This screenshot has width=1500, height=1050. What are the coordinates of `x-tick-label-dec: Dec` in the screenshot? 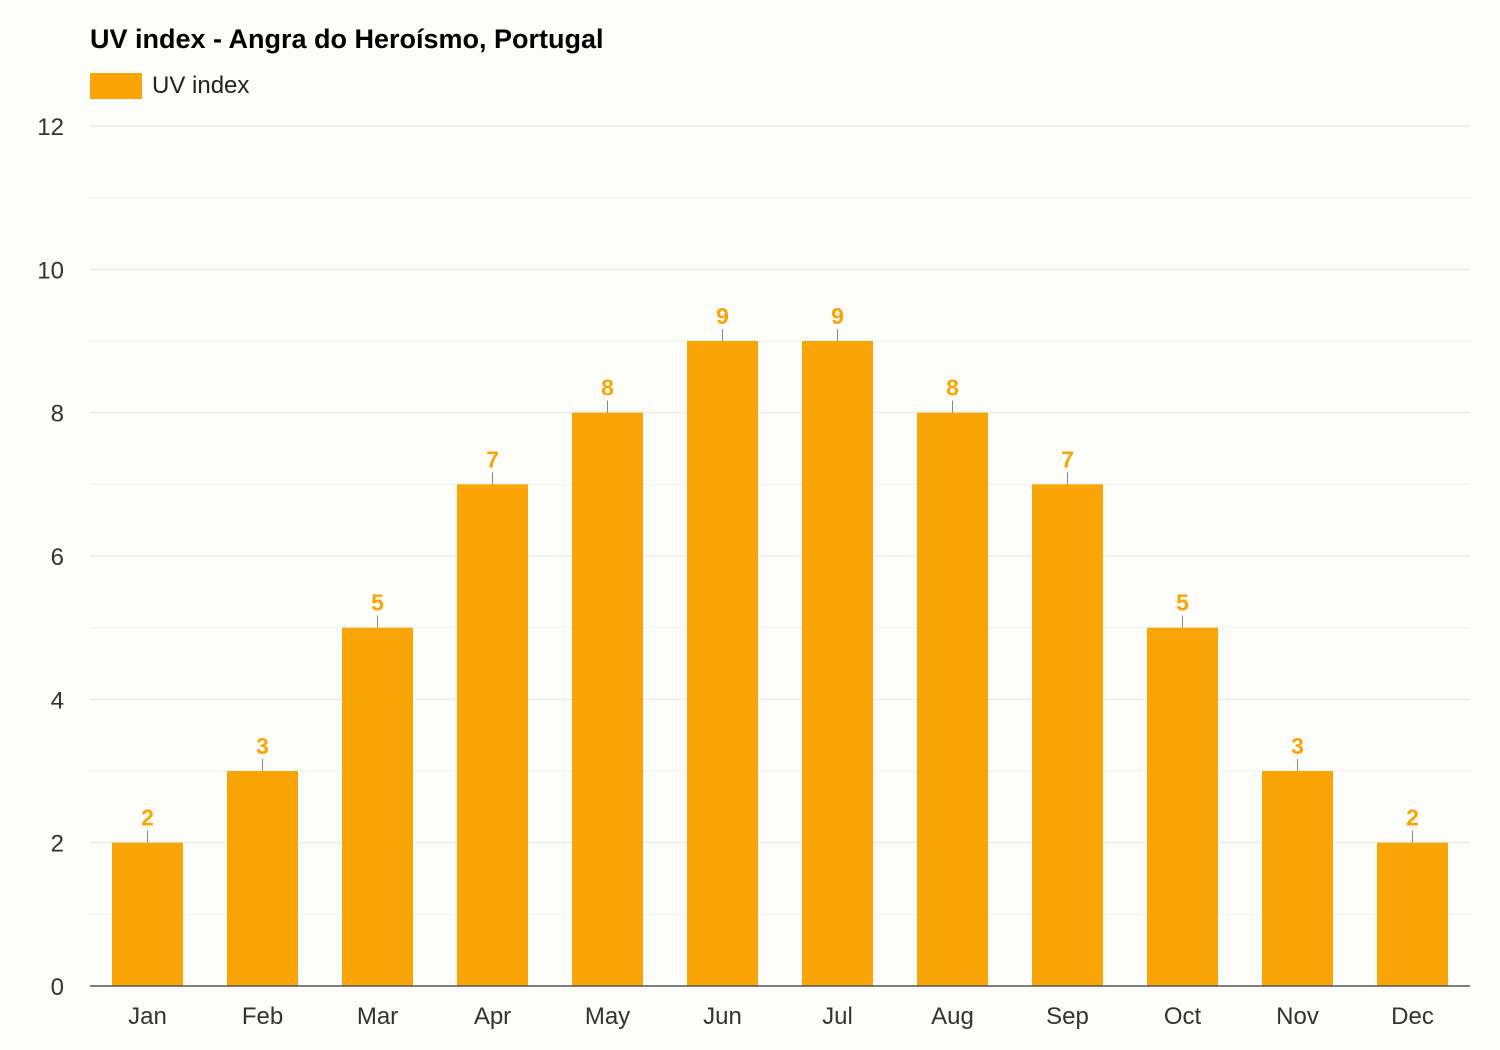 It's located at (1412, 1016).